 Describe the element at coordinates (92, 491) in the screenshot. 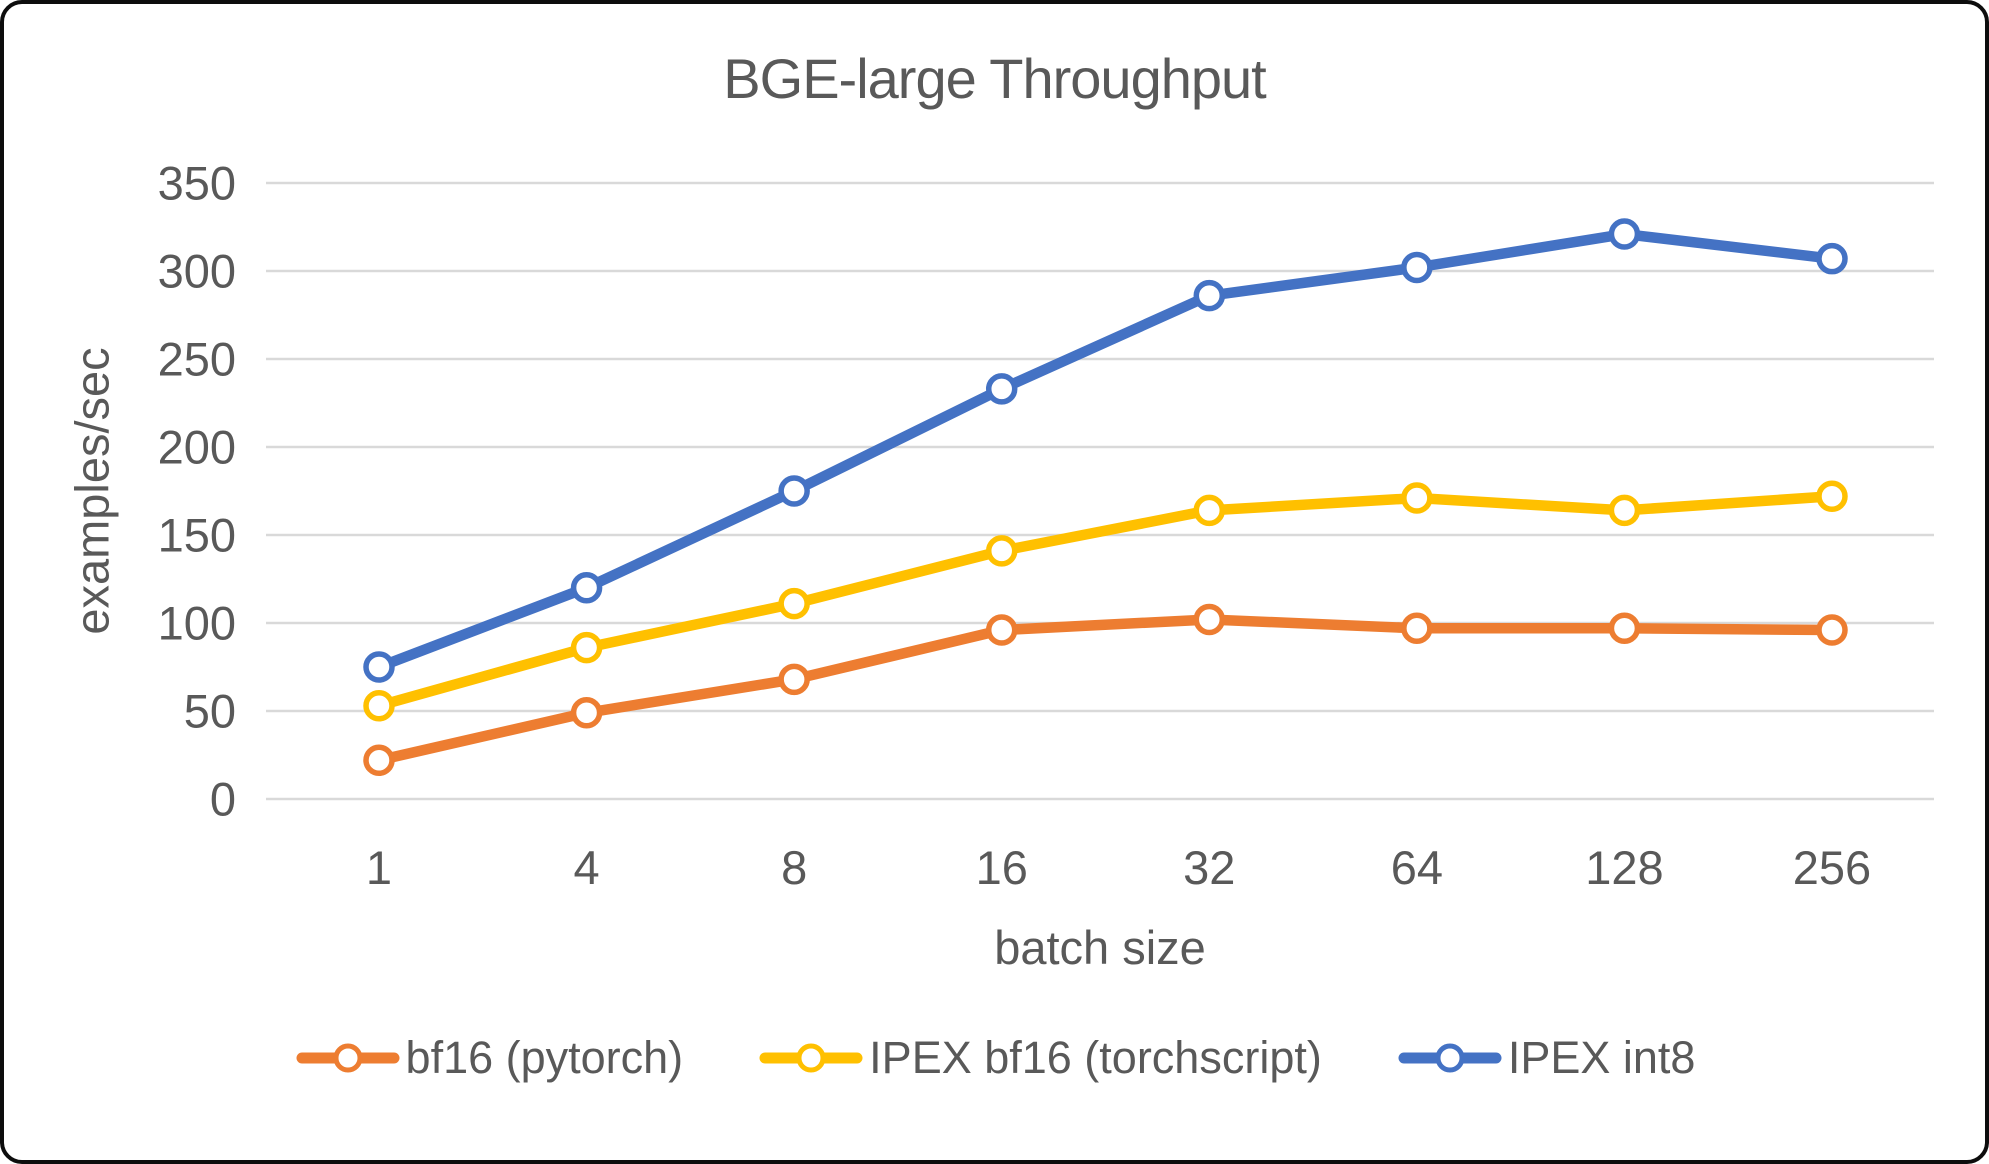

I see `y-axis-title: examples/sec` at that location.